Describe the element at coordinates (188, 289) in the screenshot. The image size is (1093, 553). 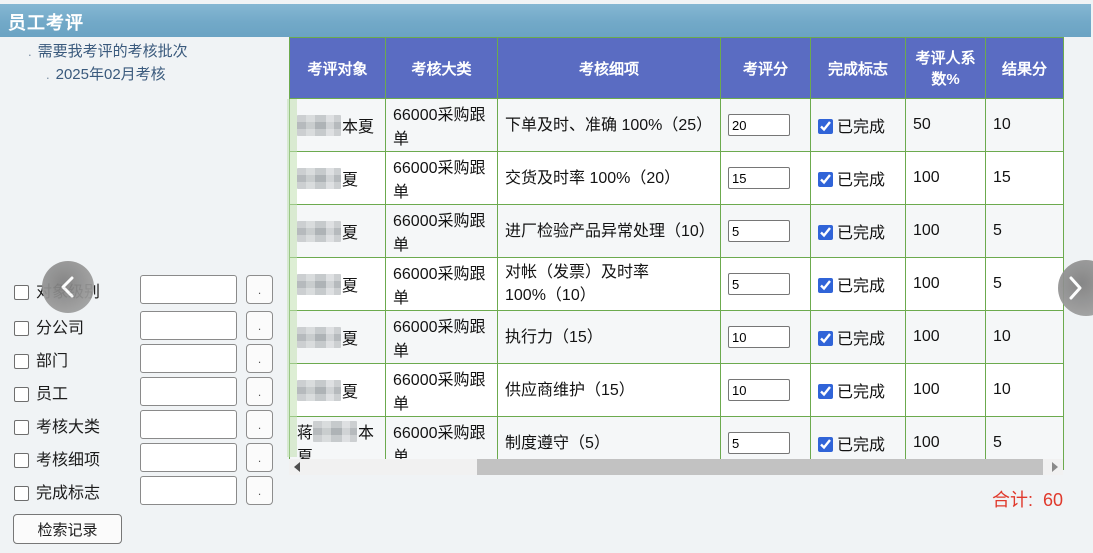
I see `object-level-input` at that location.